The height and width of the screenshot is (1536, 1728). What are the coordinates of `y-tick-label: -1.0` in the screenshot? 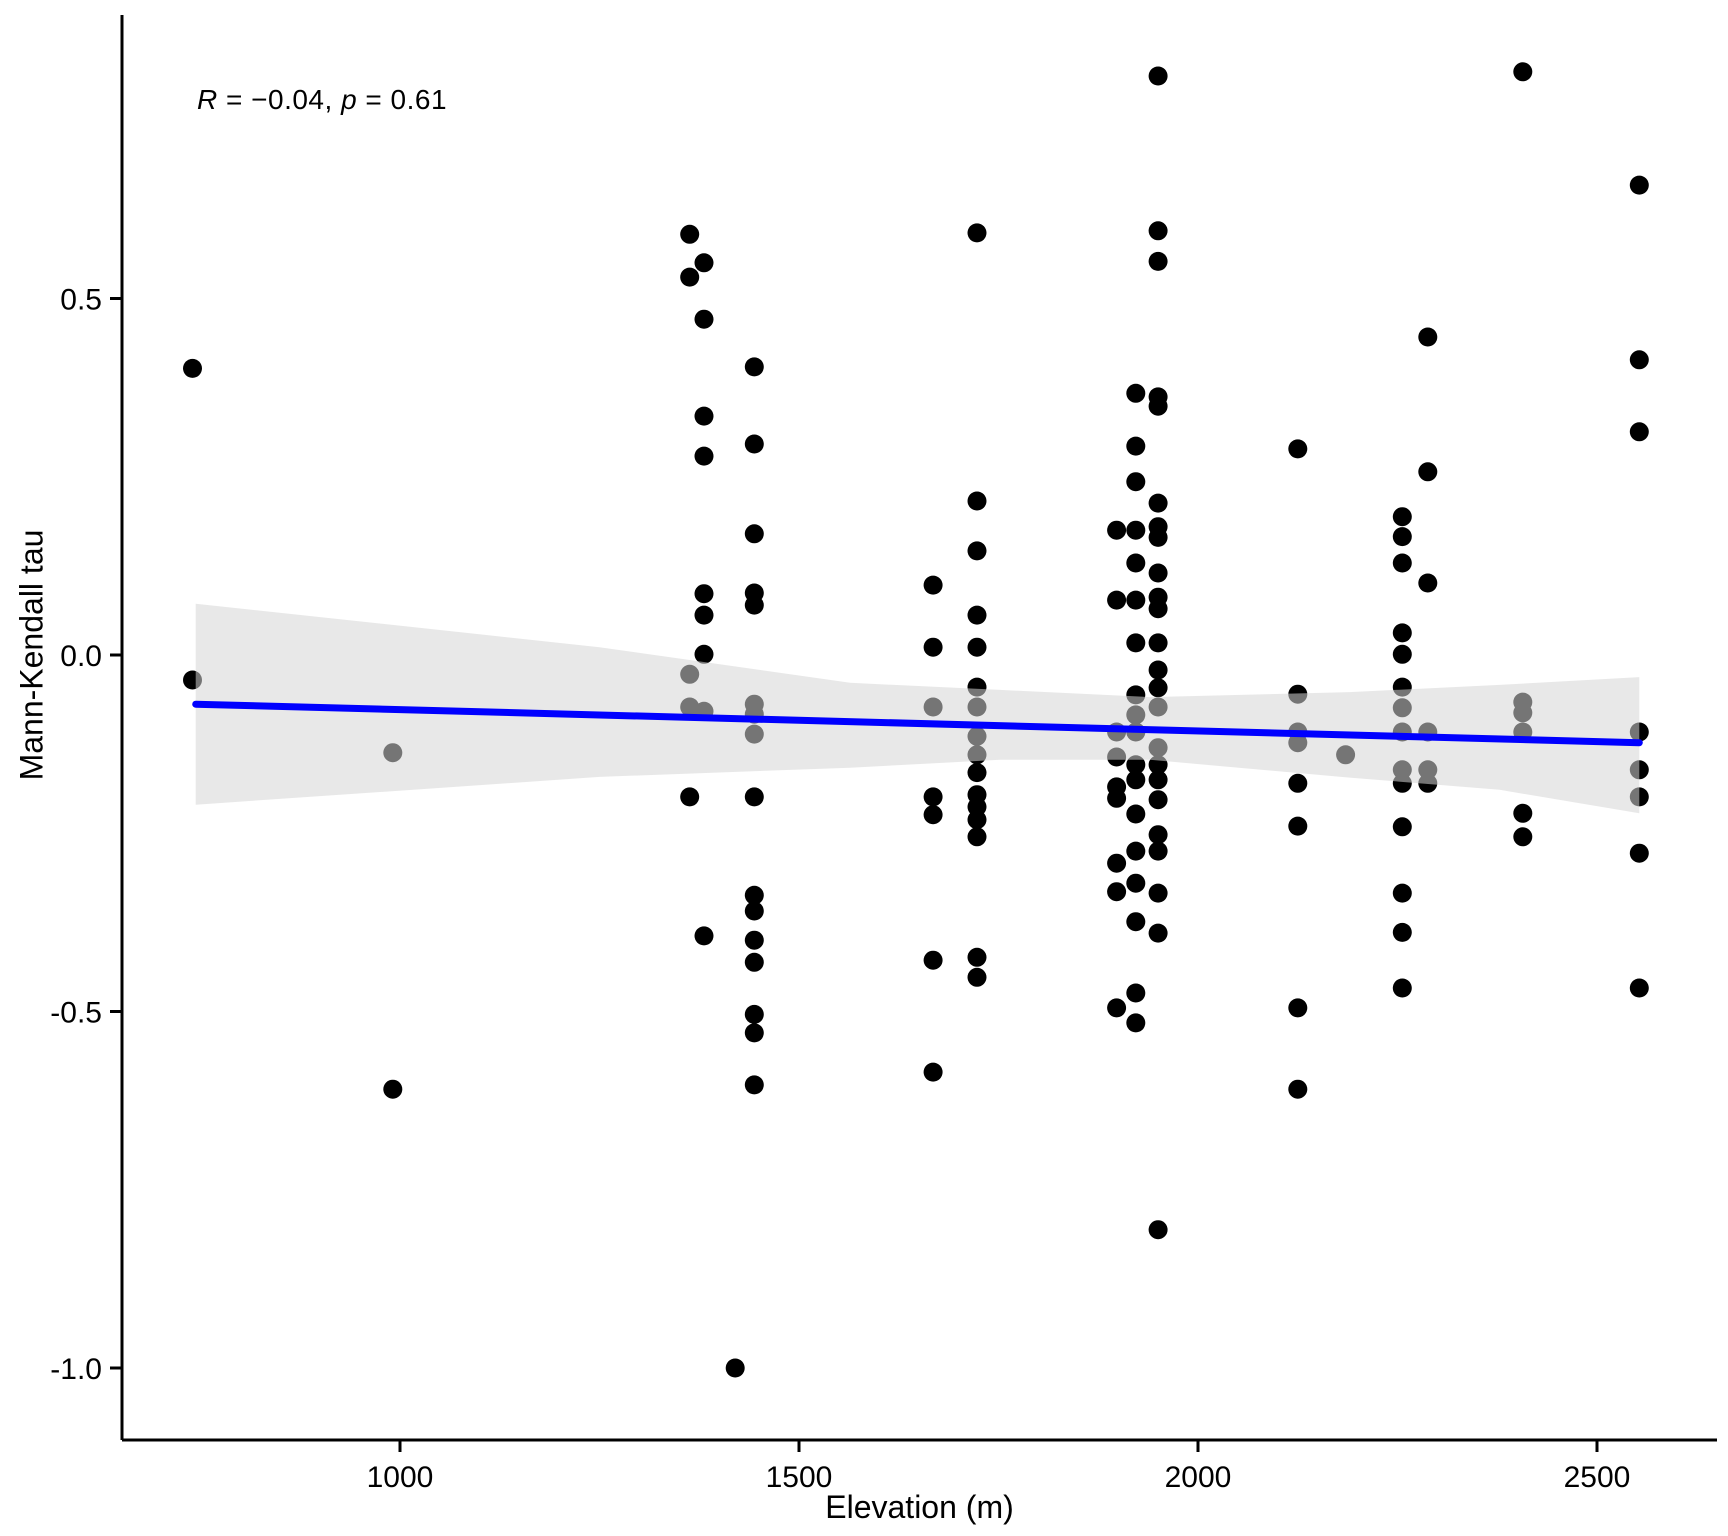 It's located at (76, 1369).